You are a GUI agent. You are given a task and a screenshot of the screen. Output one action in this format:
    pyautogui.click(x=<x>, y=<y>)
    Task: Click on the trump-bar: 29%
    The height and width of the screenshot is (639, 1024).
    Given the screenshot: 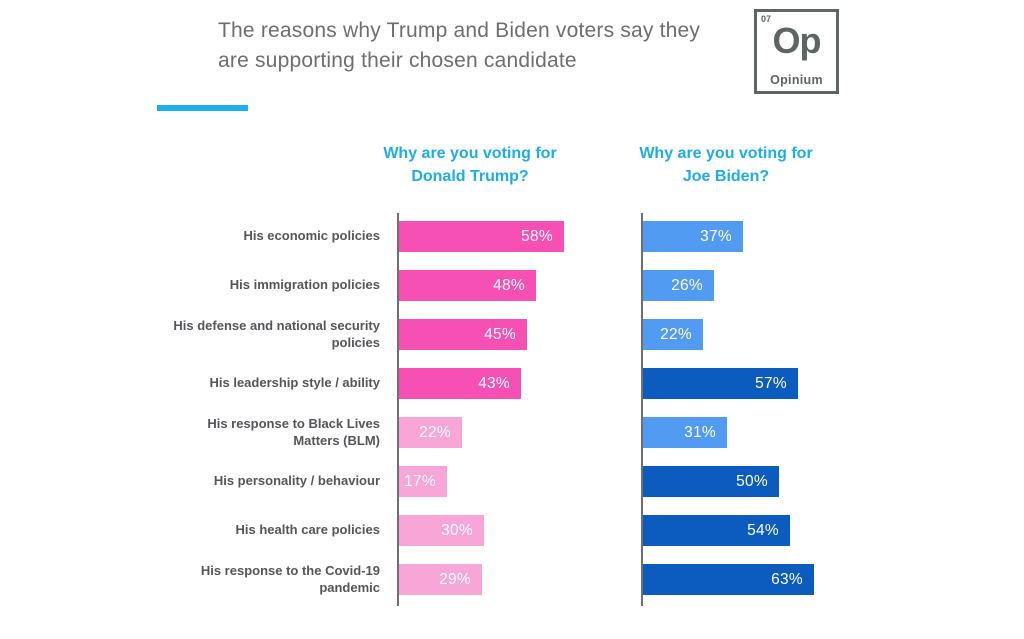 What is the action you would take?
    pyautogui.click(x=440, y=579)
    